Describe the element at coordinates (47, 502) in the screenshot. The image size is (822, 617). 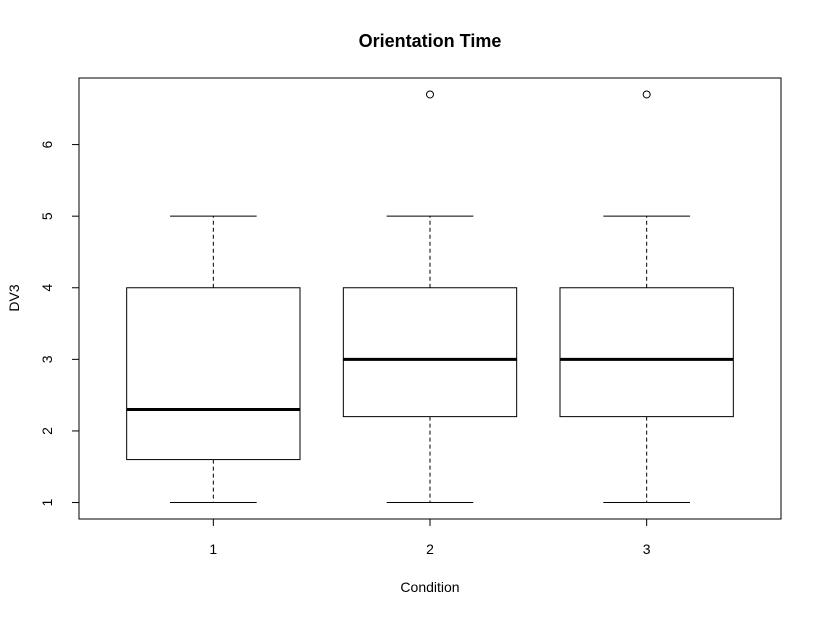
I see `y-tick-label: 1` at that location.